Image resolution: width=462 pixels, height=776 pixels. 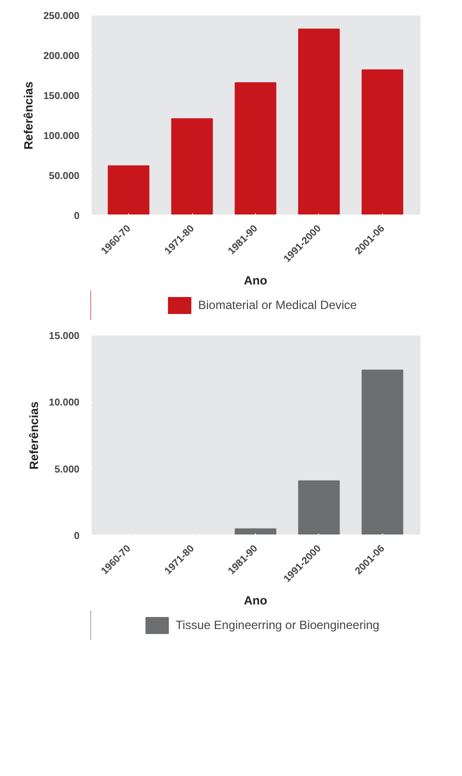 I want to click on y-tick-label: 100.000, so click(x=61, y=136).